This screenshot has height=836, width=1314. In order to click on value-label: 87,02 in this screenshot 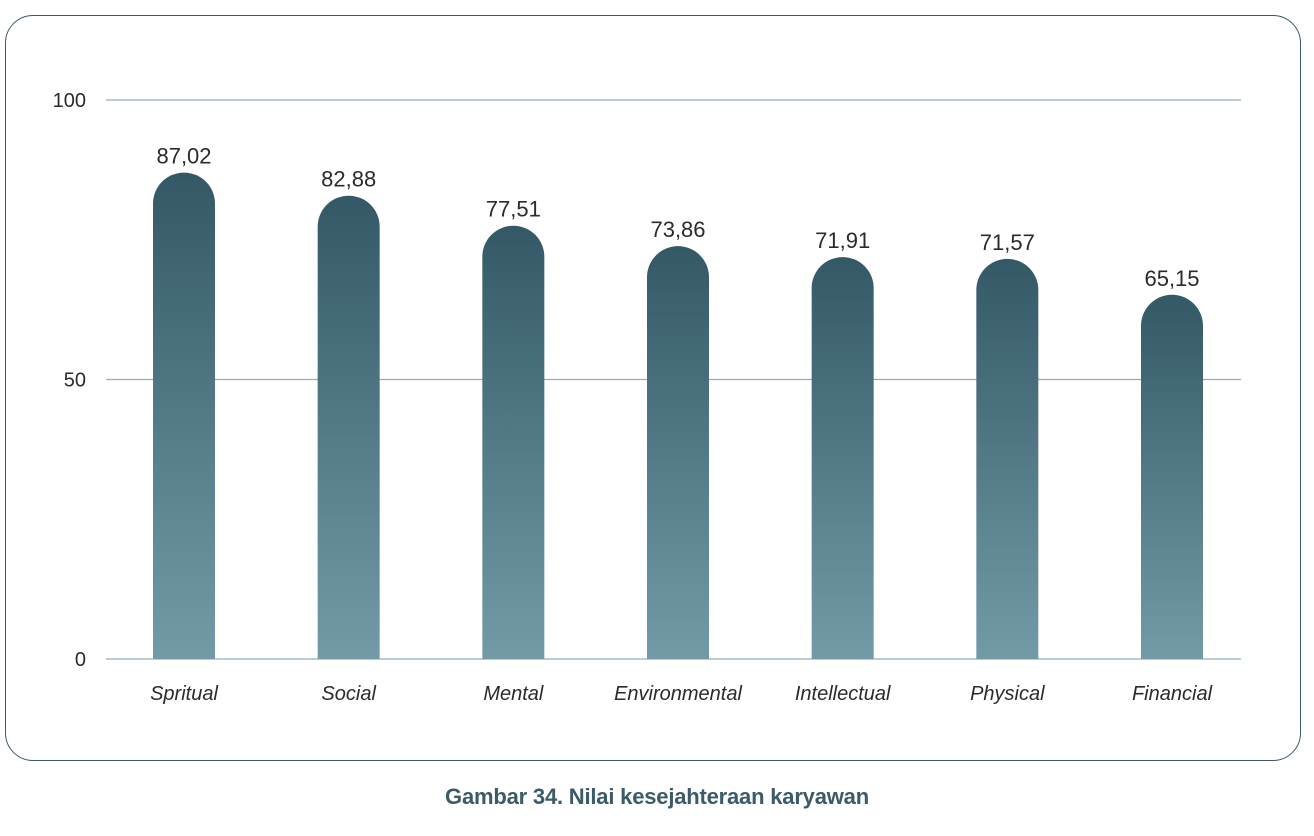, I will do `click(183, 156)`.